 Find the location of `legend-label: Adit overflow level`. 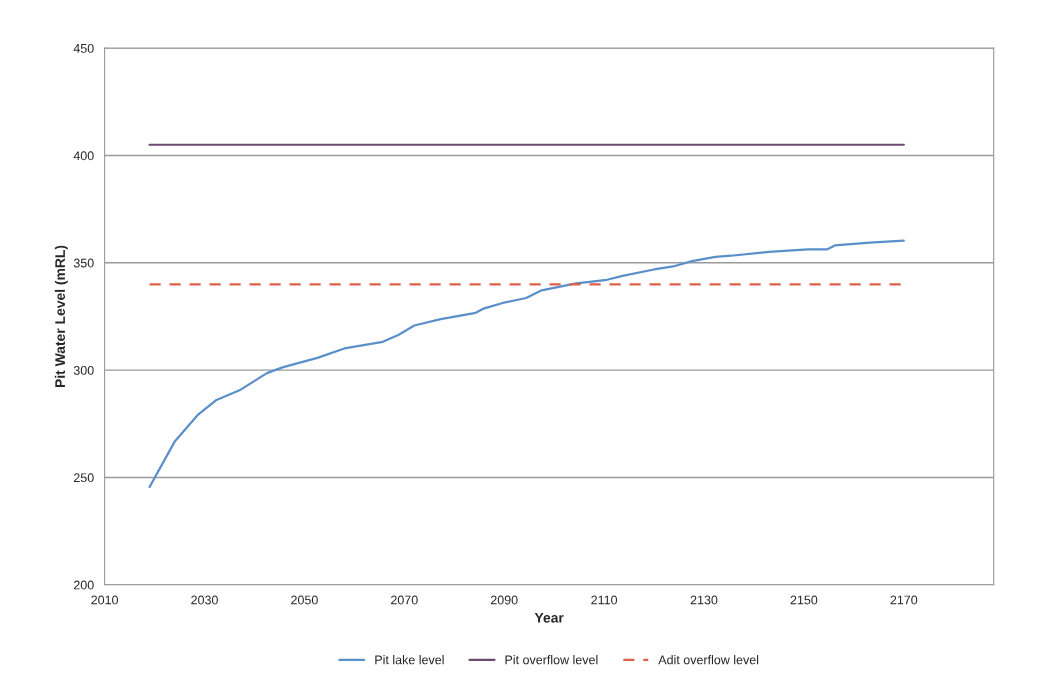

legend-label: Adit overflow level is located at coordinates (708, 660).